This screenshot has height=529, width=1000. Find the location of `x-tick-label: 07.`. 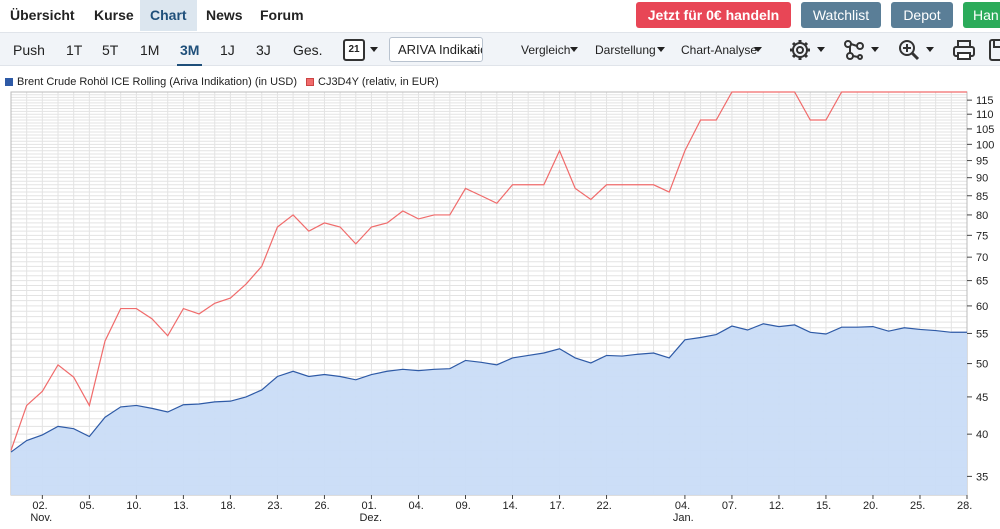

x-tick-label: 07. is located at coordinates (729, 506).